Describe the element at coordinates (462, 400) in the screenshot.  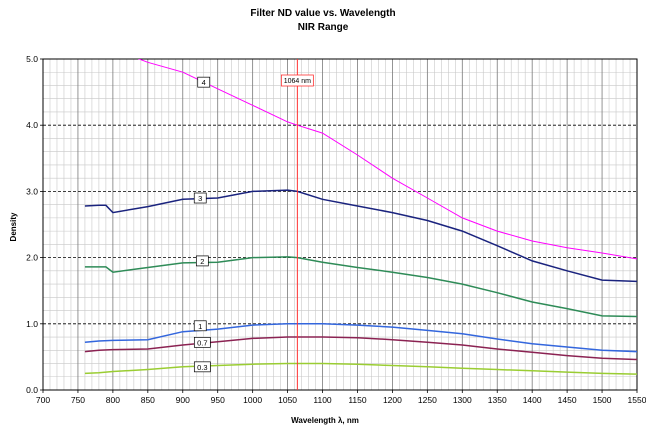
I see `x-tick-label: 1300` at that location.